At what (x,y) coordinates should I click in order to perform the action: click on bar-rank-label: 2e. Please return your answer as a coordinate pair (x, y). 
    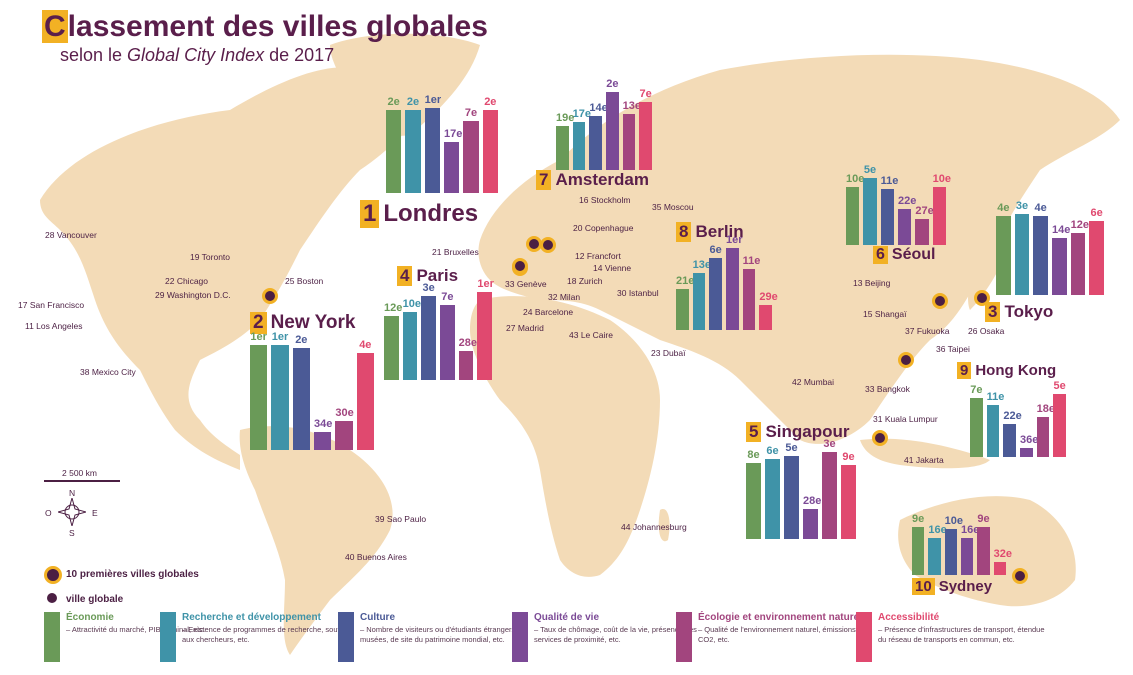
    Looking at the image, I should click on (301, 339).